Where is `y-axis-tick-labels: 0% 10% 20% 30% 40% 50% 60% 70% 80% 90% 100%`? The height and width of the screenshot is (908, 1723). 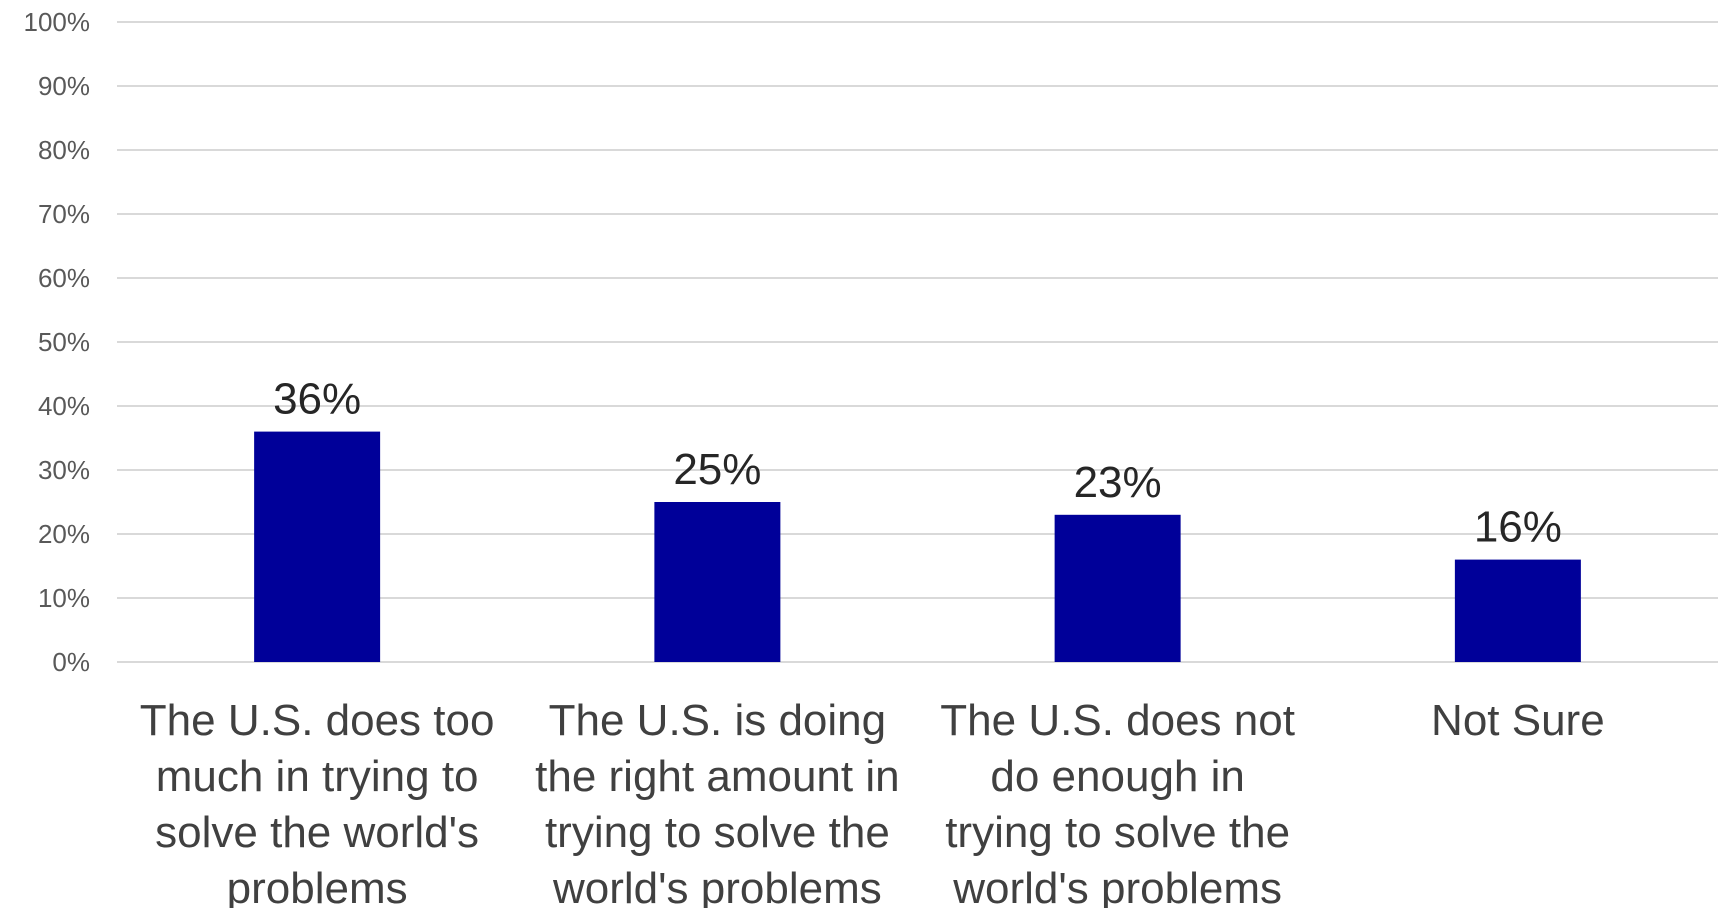 y-axis-tick-labels: 0% 10% 20% 30% 40% 50% 60% 70% 80% 90% 100% is located at coordinates (57, 342).